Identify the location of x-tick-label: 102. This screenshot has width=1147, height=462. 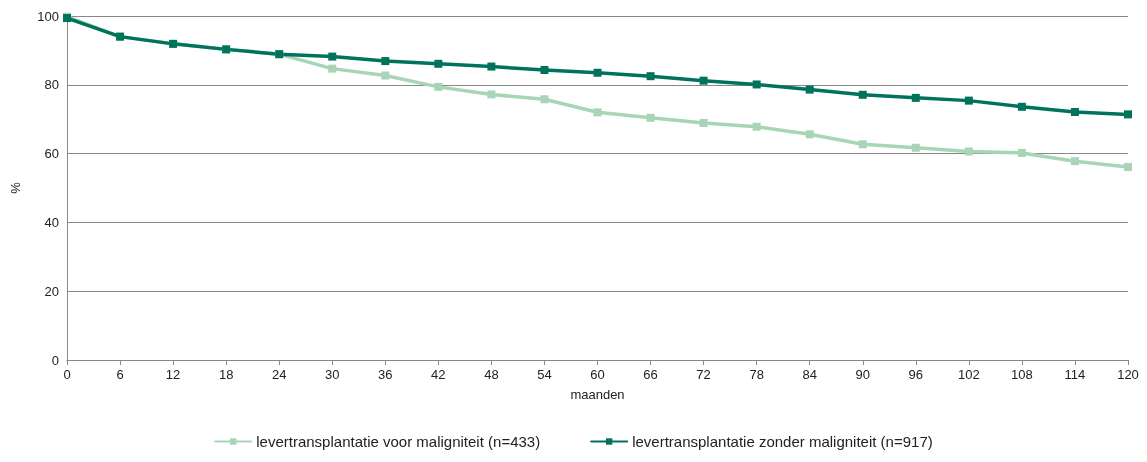
(969, 374).